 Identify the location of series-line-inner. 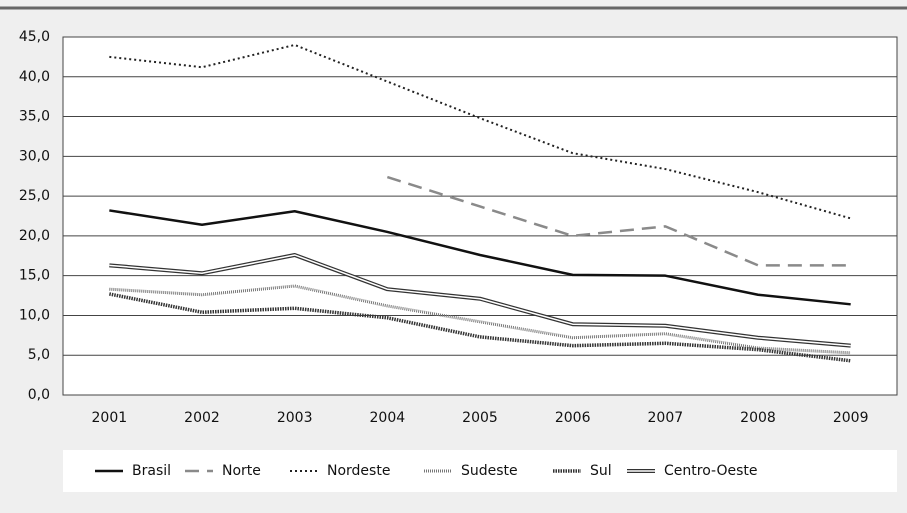
(480, 300).